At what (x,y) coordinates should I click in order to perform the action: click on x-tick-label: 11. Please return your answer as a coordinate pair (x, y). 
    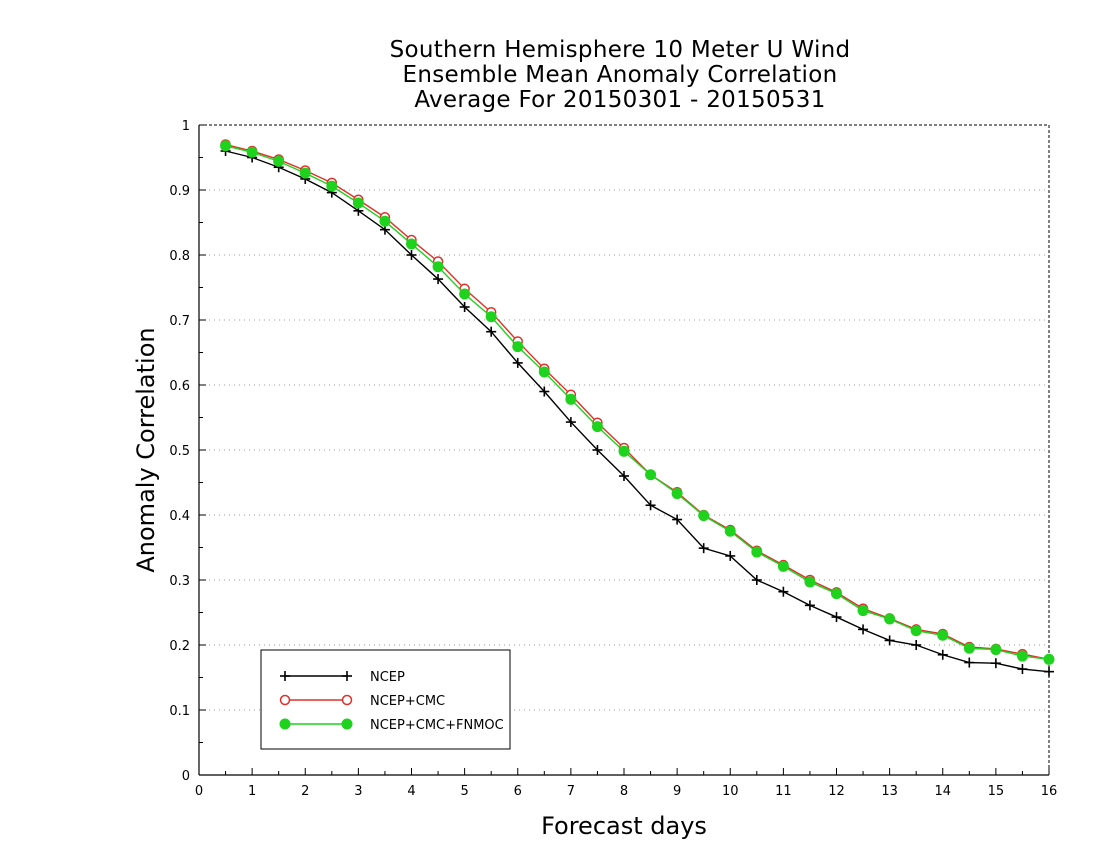
    Looking at the image, I should click on (783, 791).